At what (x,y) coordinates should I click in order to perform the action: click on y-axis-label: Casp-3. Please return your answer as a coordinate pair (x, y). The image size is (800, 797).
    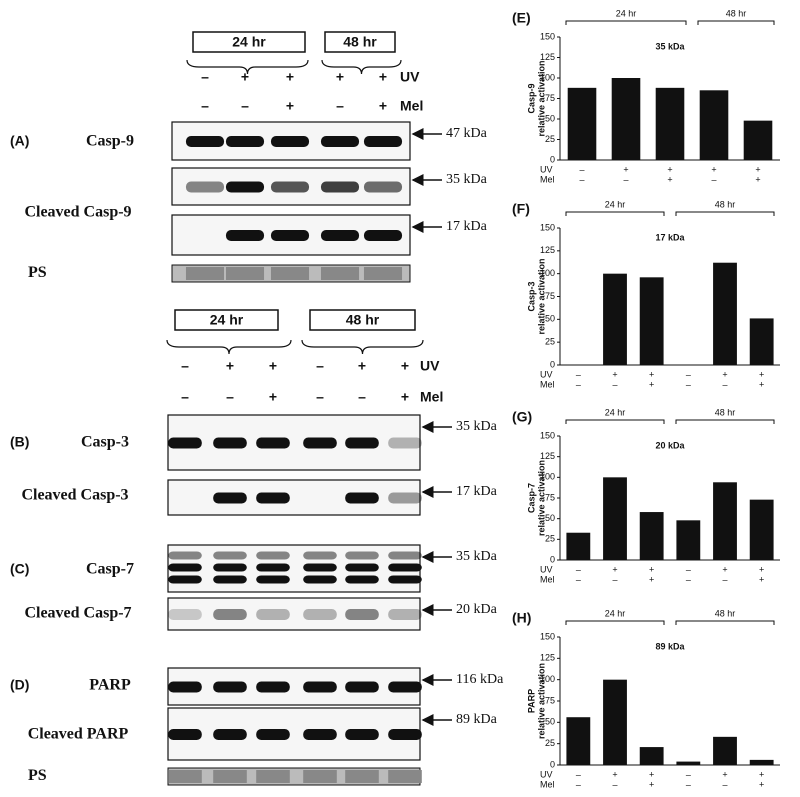
    Looking at the image, I should click on (531, 296).